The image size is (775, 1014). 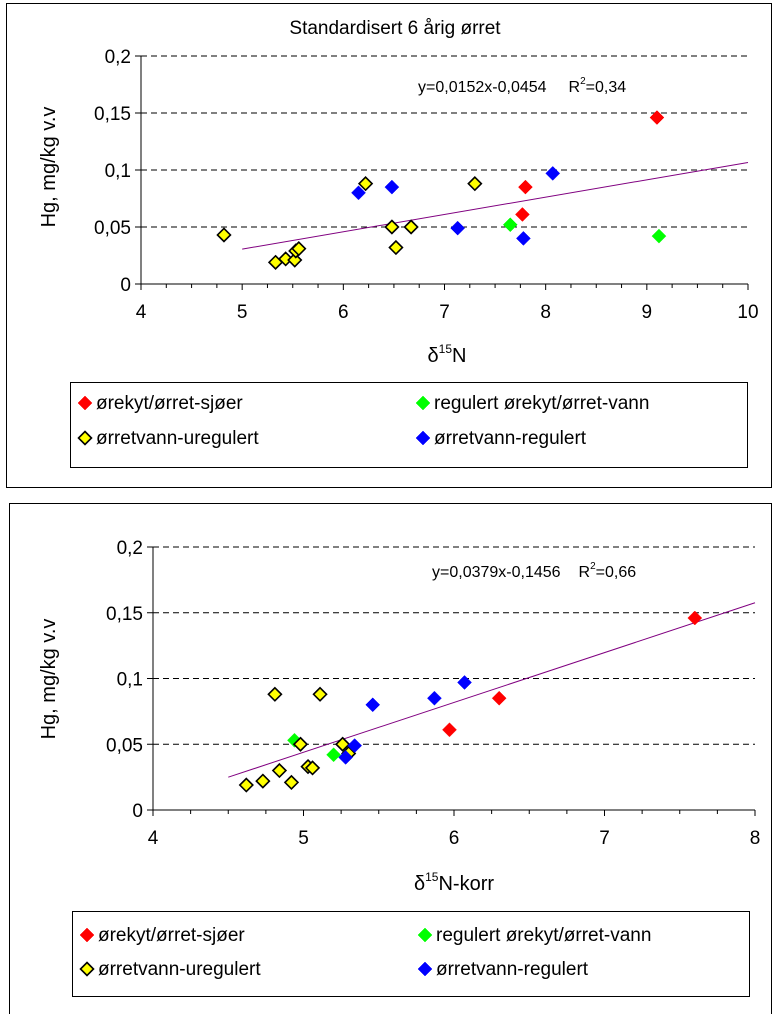 What do you see at coordinates (510, 438) in the screenshot?
I see `chart1-legend-label: ørretvann-regulert` at bounding box center [510, 438].